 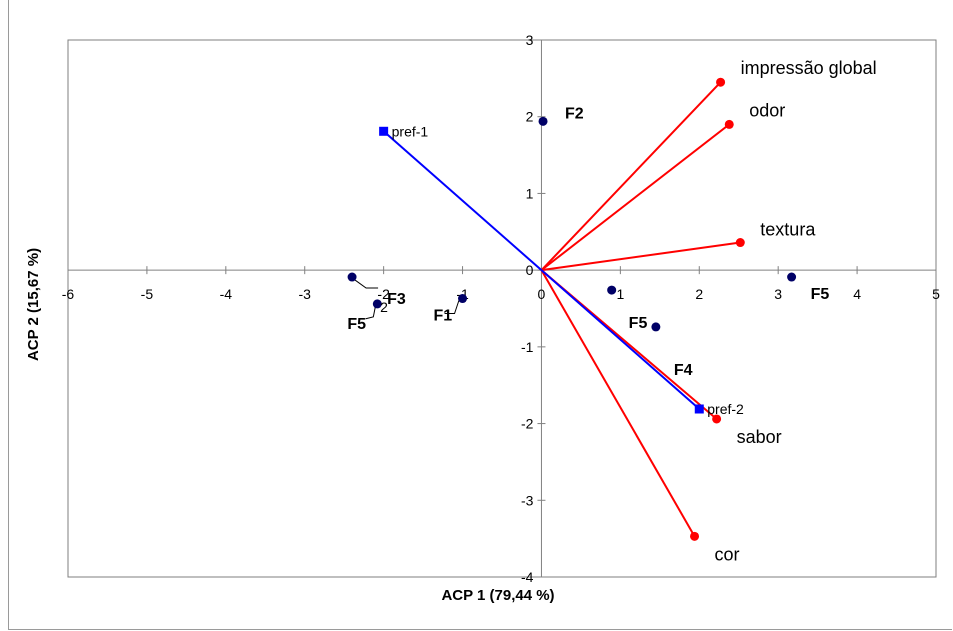 What do you see at coordinates (530, 40) in the screenshot?
I see `y-tick-label: 3` at bounding box center [530, 40].